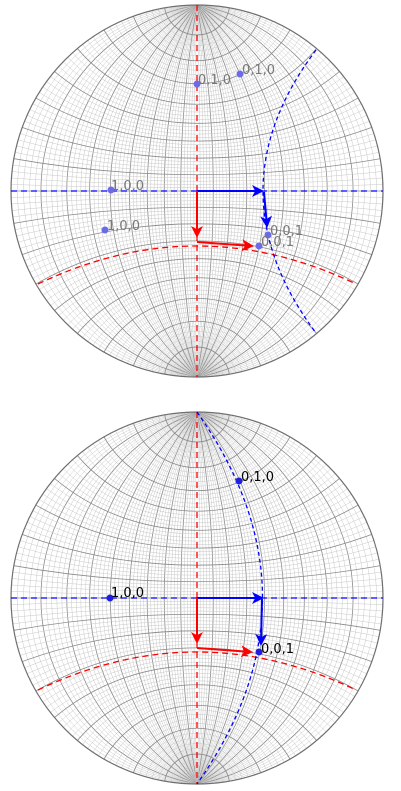  Describe the element at coordinates (127, 593) in the screenshot. I see `label-100-bottom: 1,0,0` at that location.